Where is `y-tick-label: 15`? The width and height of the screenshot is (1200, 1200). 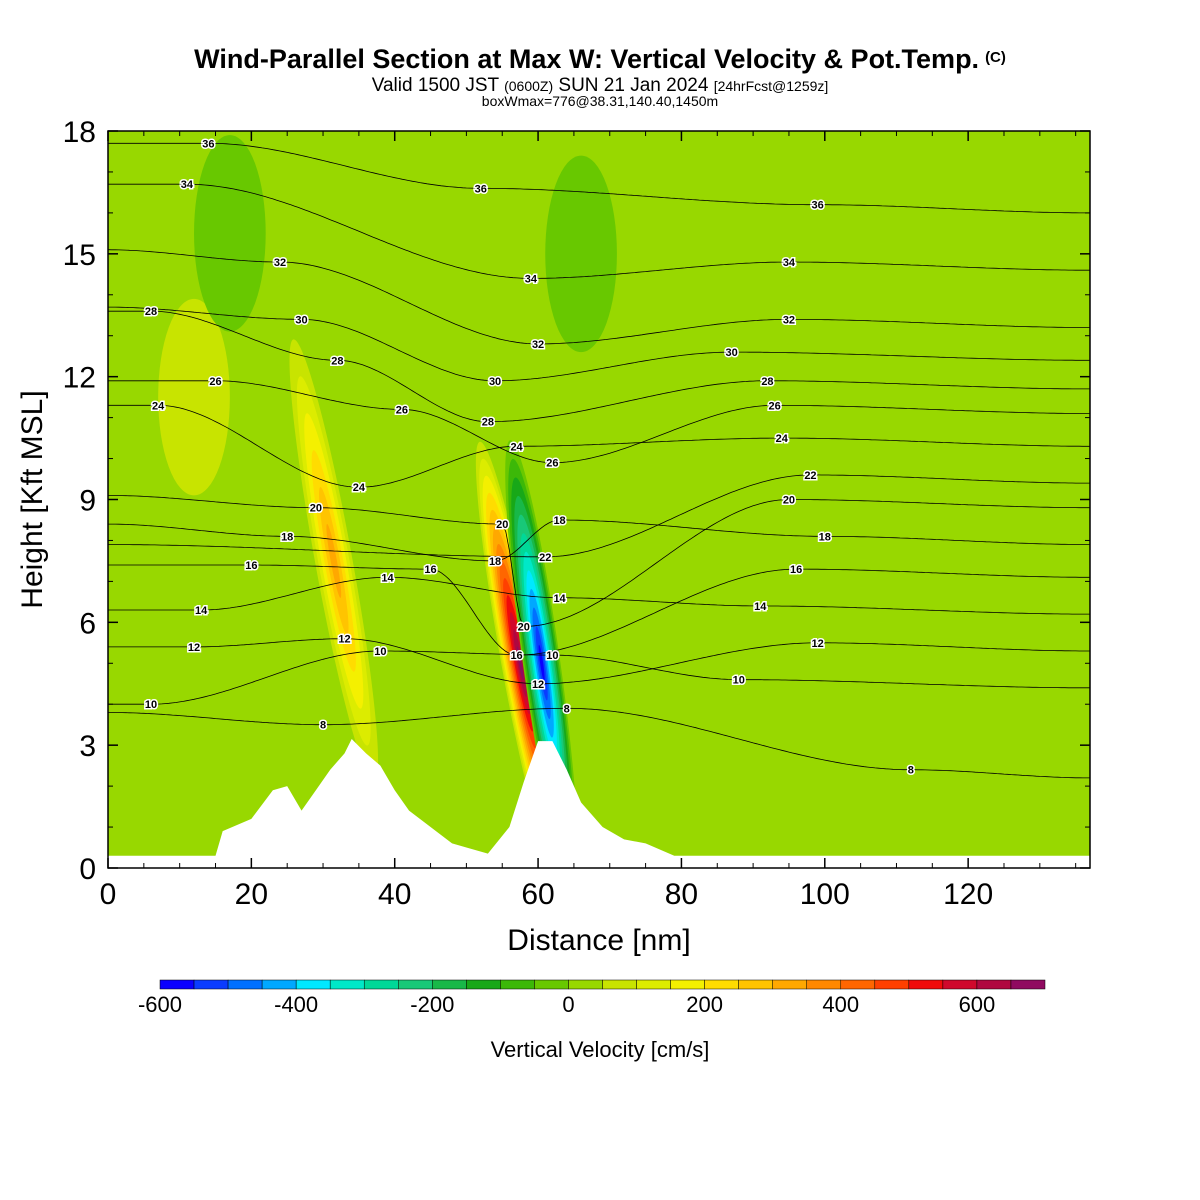 y-tick-label: 15 is located at coordinates (79, 255).